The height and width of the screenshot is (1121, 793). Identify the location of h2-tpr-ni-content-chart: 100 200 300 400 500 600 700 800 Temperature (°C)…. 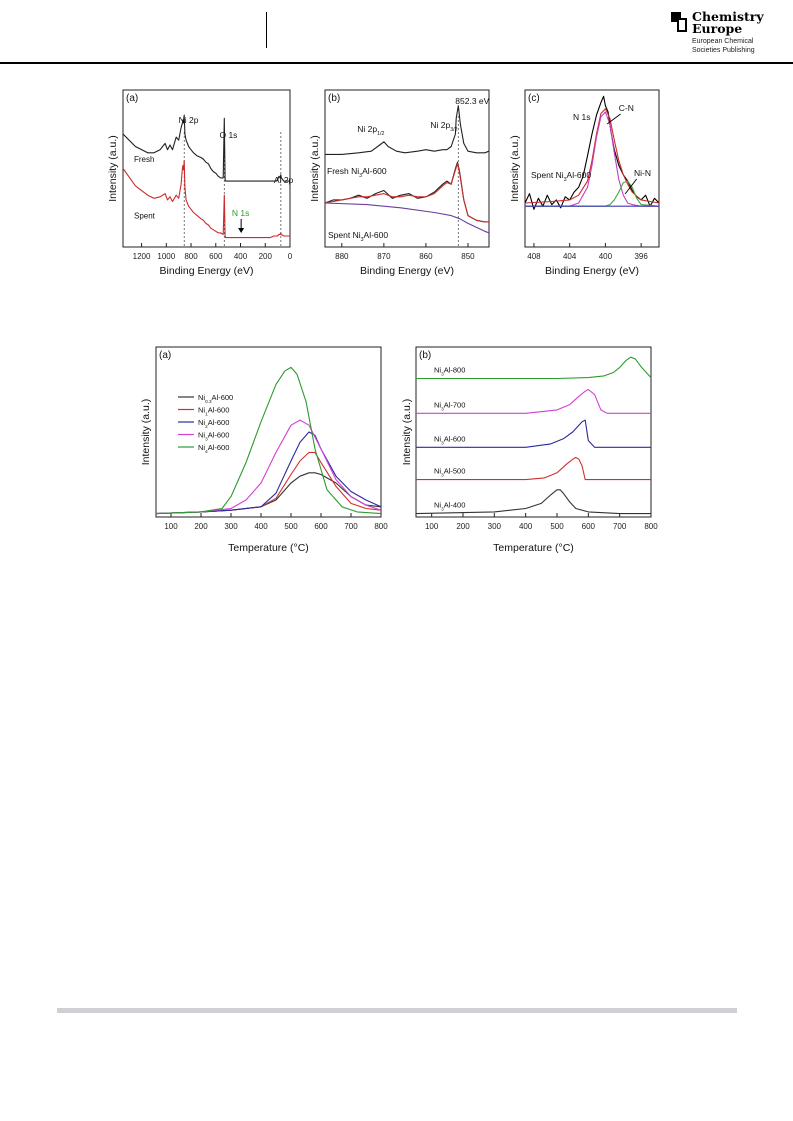
(264, 450).